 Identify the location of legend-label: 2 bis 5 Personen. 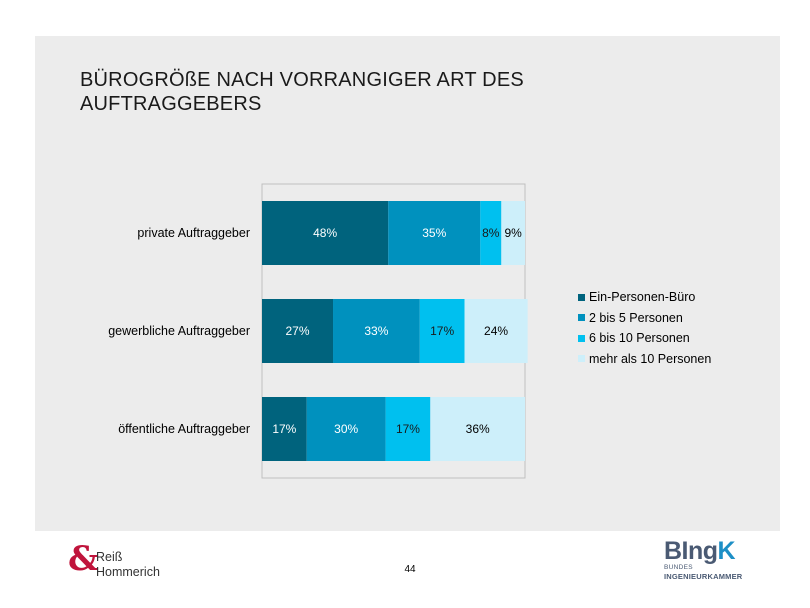
(636, 317).